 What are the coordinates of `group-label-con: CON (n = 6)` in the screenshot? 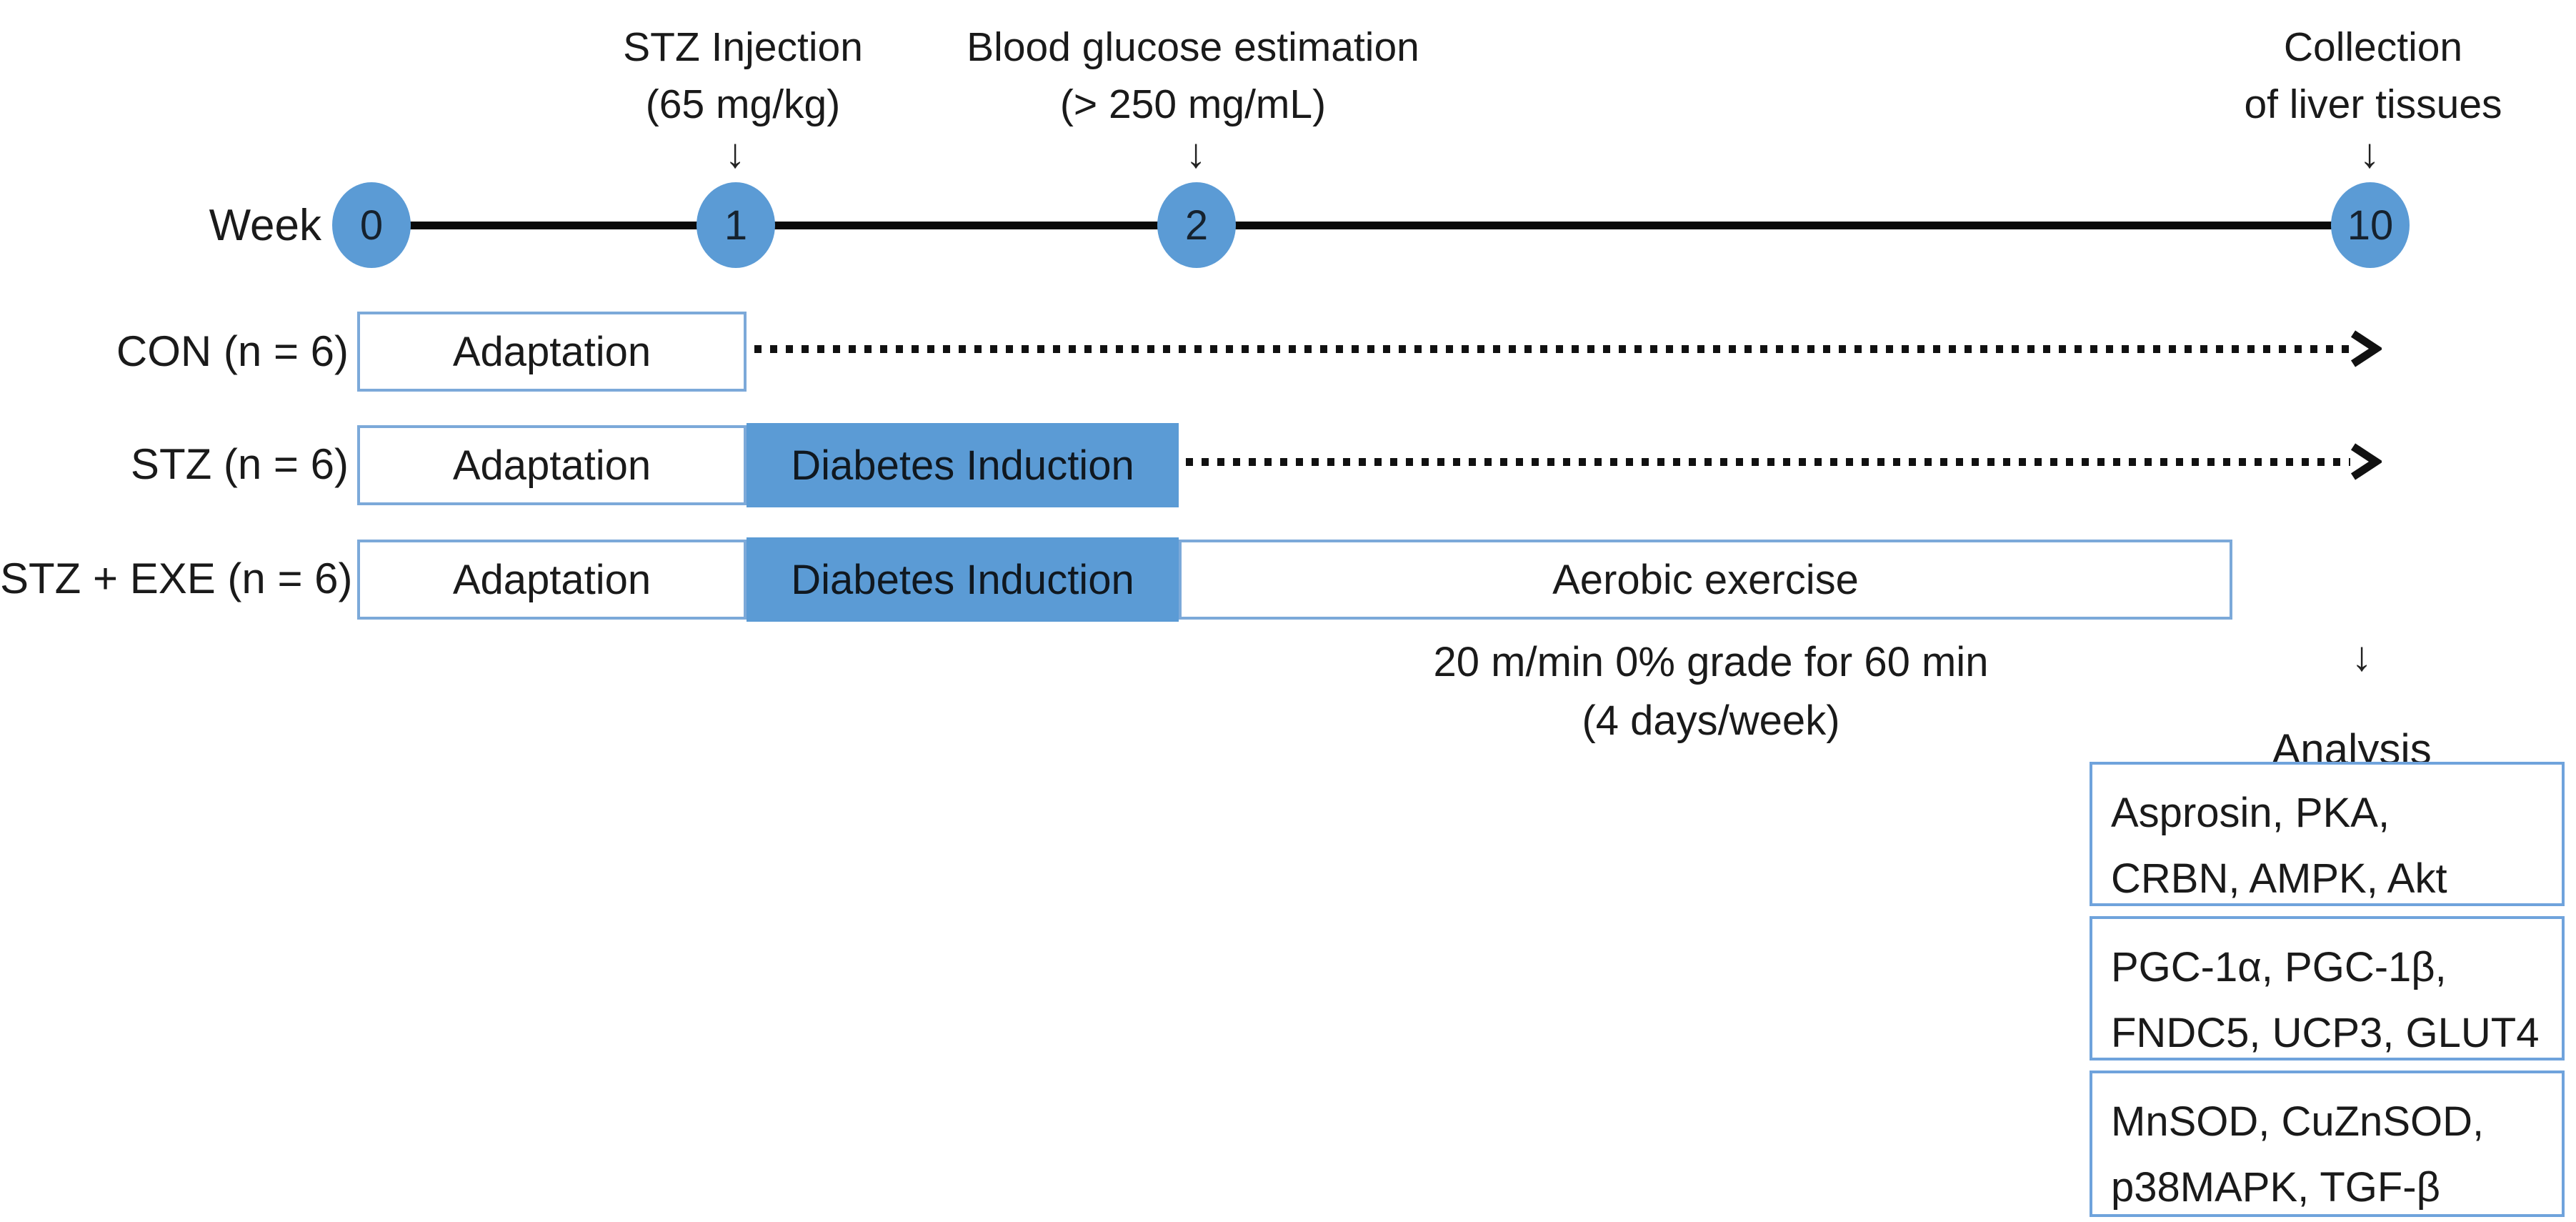 It's located at (232, 351).